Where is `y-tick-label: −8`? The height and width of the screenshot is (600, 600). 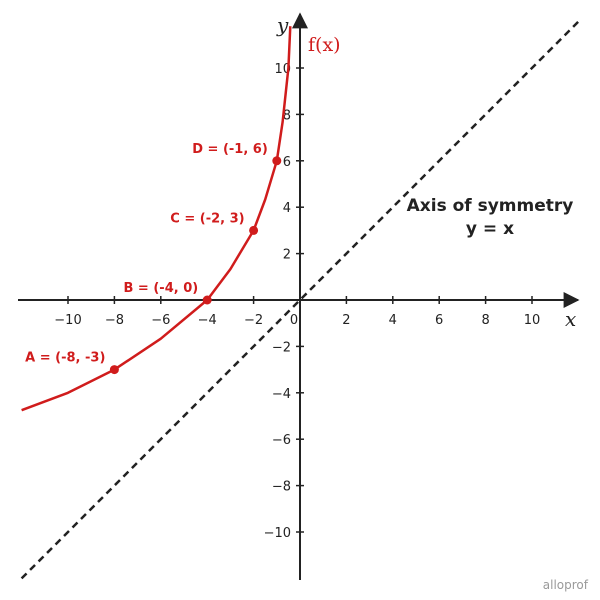
y-tick-label: −8 is located at coordinates (281, 487).